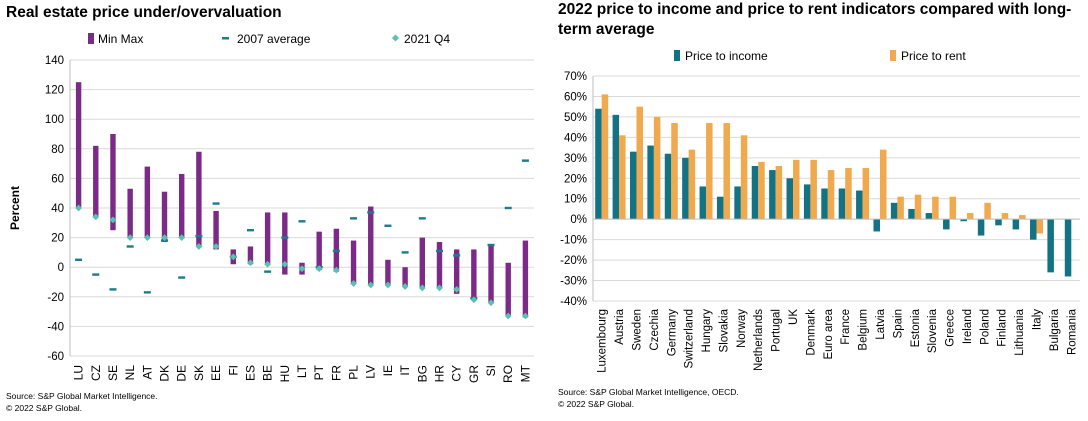 This screenshot has width=1088, height=421. What do you see at coordinates (199, 199) in the screenshot?
I see `range-bar-sk` at bounding box center [199, 199].